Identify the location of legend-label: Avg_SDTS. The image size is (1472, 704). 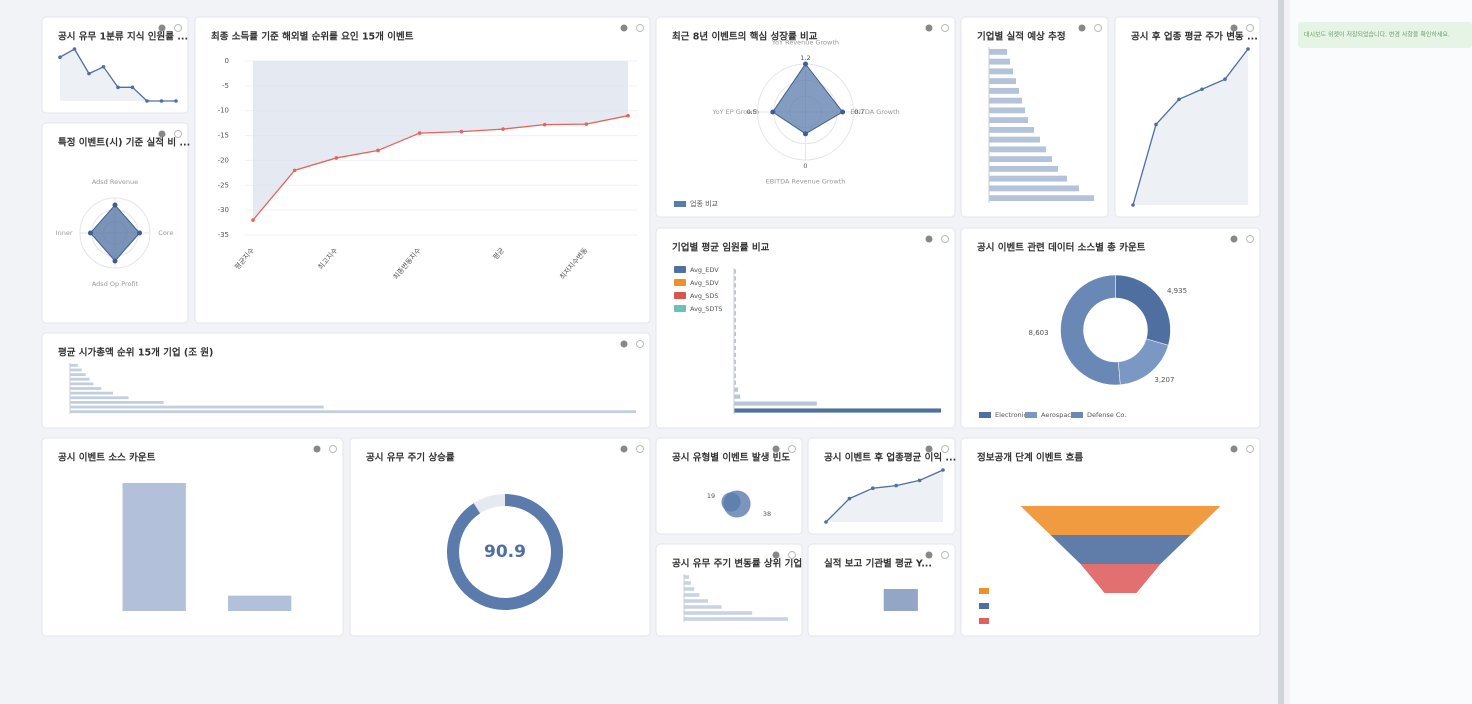
(706, 309).